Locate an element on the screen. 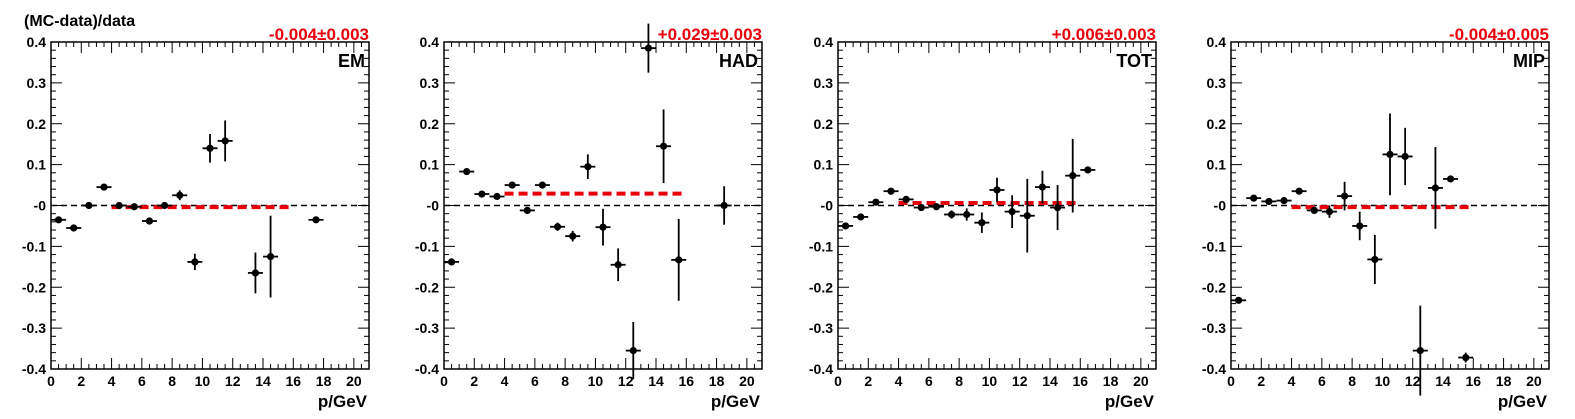  panel-label: TOT is located at coordinates (1134, 61).